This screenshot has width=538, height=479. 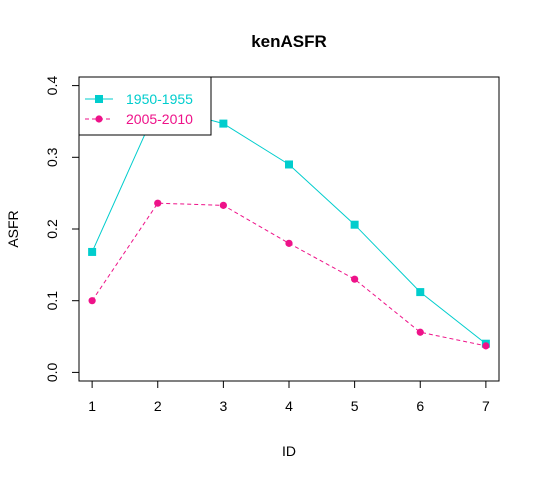 I want to click on x-tick-label-2: 2, so click(x=158, y=406).